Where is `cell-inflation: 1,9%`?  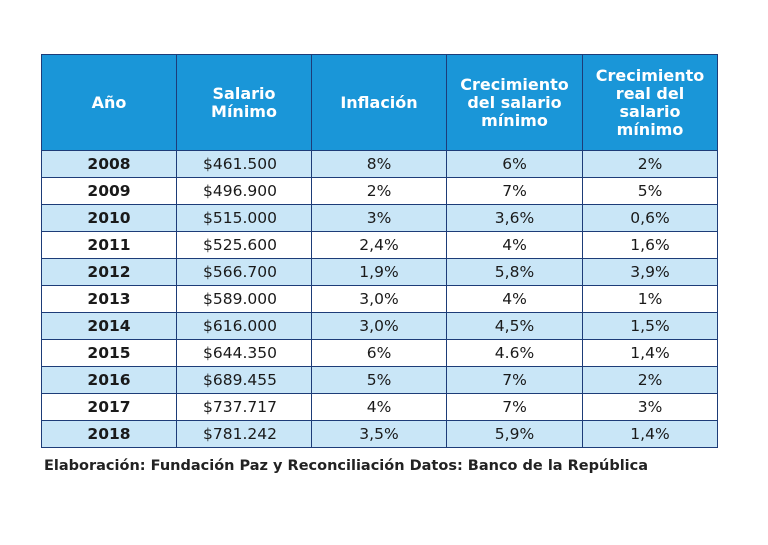
cell-inflation: 1,9% is located at coordinates (379, 272).